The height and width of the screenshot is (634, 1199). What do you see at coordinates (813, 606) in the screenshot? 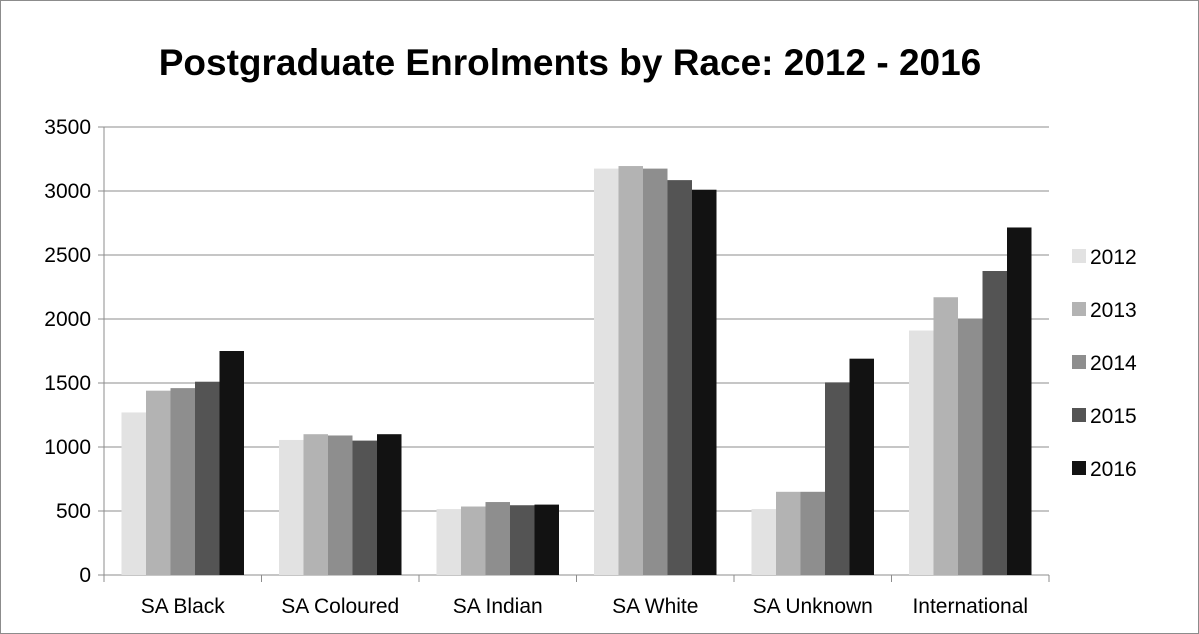
I see `x-tick-label: SA Unknown` at bounding box center [813, 606].